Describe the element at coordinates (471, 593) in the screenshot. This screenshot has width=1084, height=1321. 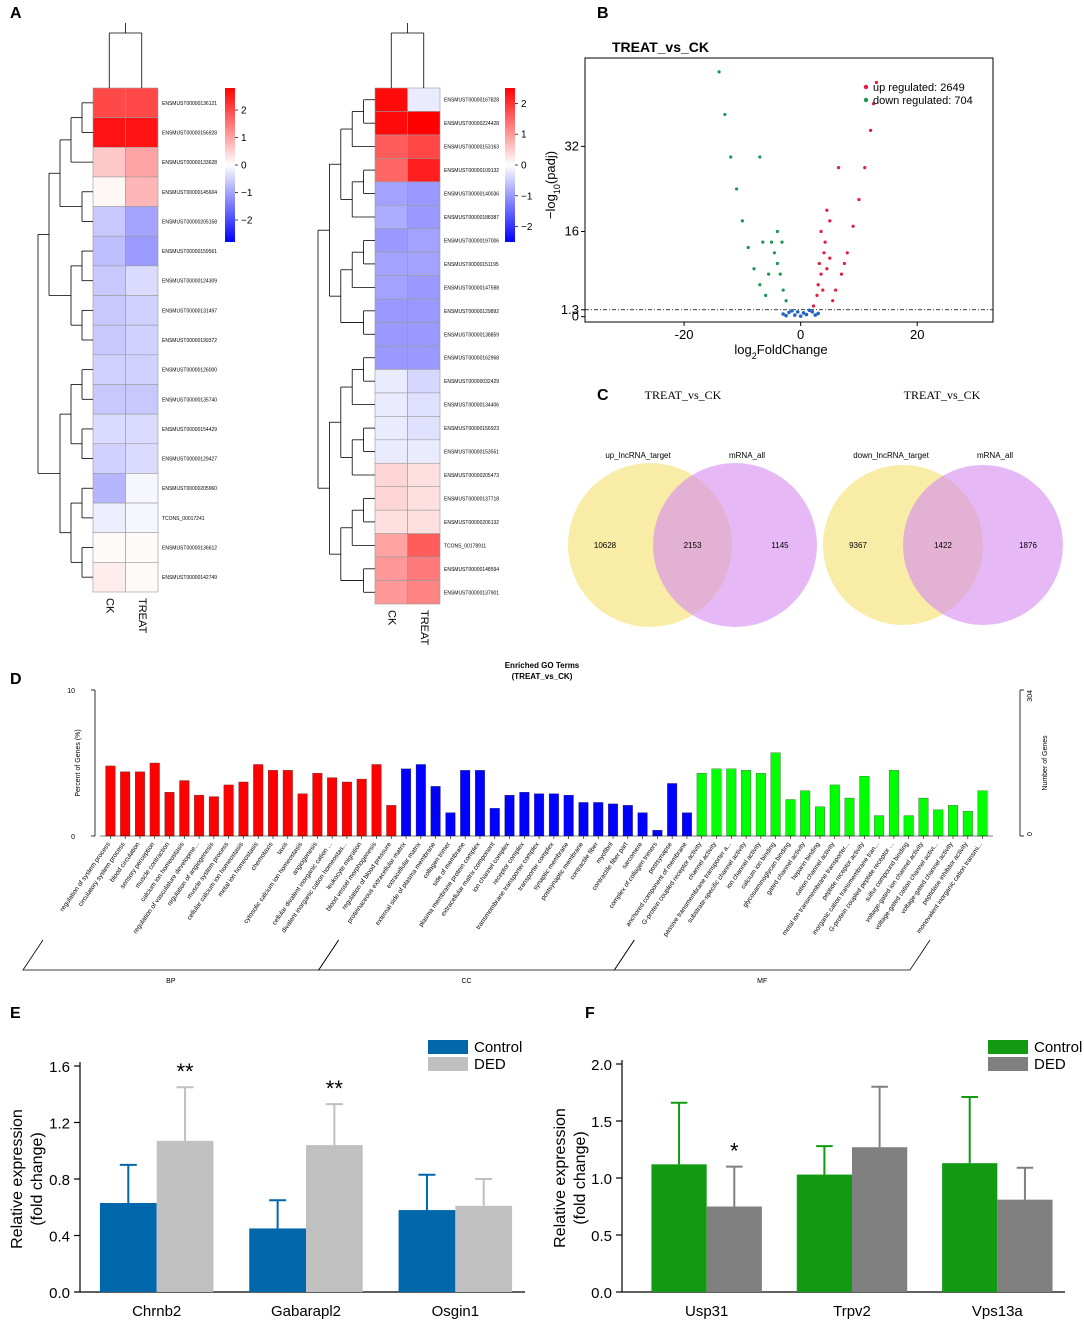
I see `row-label: ENSMUST00000137901` at that location.